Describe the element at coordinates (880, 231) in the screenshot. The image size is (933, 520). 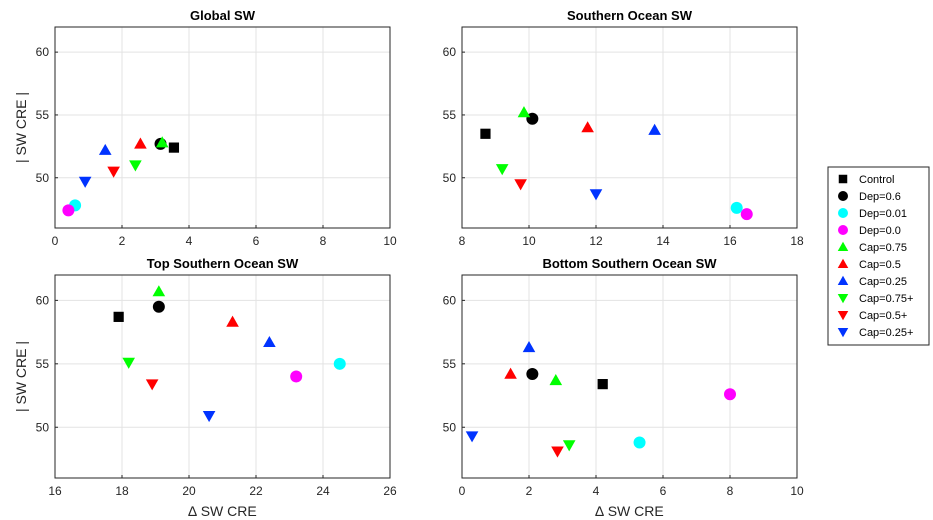
I see `legend-label-dep-0-0: Dep=0.0` at that location.